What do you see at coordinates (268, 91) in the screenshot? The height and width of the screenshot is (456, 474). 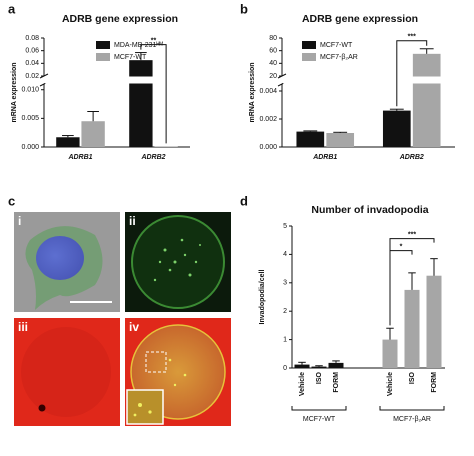 I see `y-tick-label: 0.004` at bounding box center [268, 91].